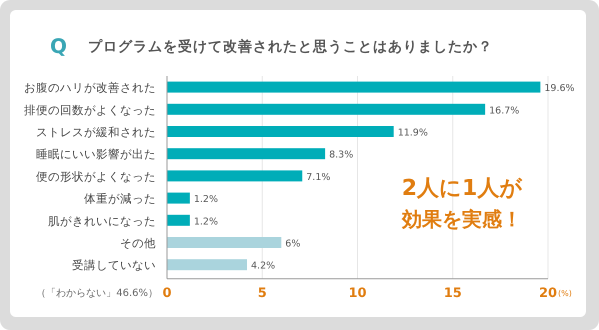 The height and width of the screenshot is (330, 599). Describe the element at coordinates (90, 109) in the screenshot. I see `y-tick-label: 排便の回数がよくなった` at that location.